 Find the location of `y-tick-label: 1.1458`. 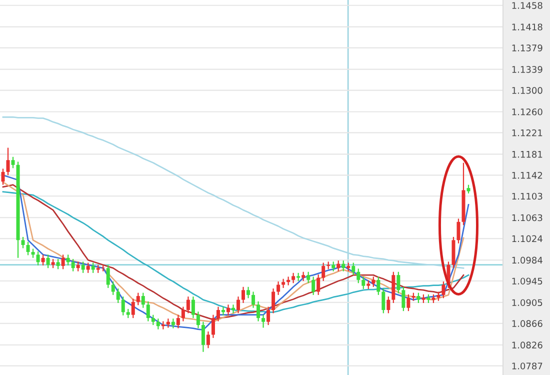

y-tick-label: 1.1458 is located at coordinates (527, 5).